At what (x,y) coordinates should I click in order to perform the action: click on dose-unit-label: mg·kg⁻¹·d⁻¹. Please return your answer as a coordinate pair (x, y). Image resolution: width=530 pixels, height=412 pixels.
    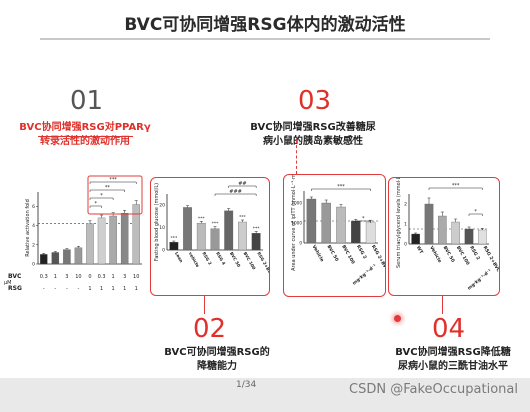
    Looking at the image, I should click on (364, 275).